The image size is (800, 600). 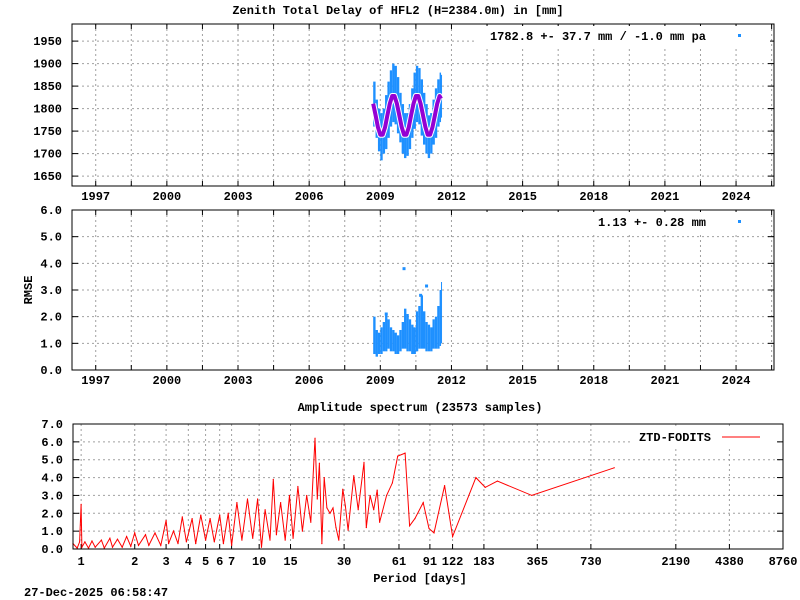 I want to click on ztd-x-tick-label: 2000, so click(x=166, y=197).